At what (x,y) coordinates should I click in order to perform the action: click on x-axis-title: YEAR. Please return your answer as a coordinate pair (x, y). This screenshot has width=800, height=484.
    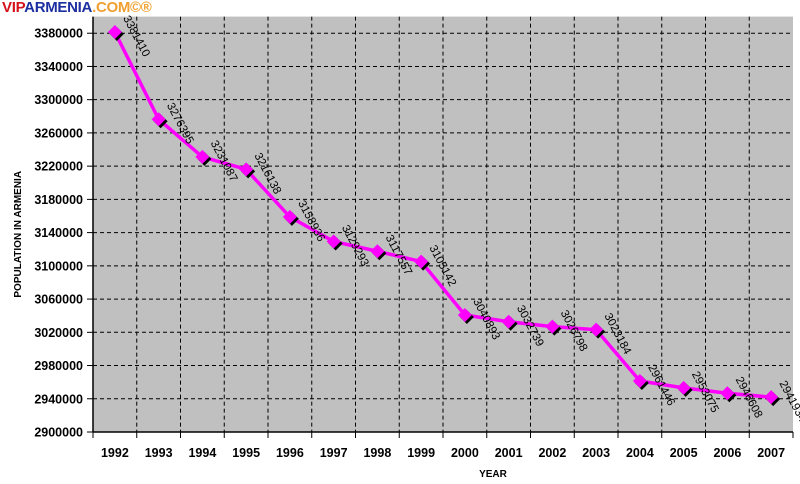
    Looking at the image, I should click on (493, 474).